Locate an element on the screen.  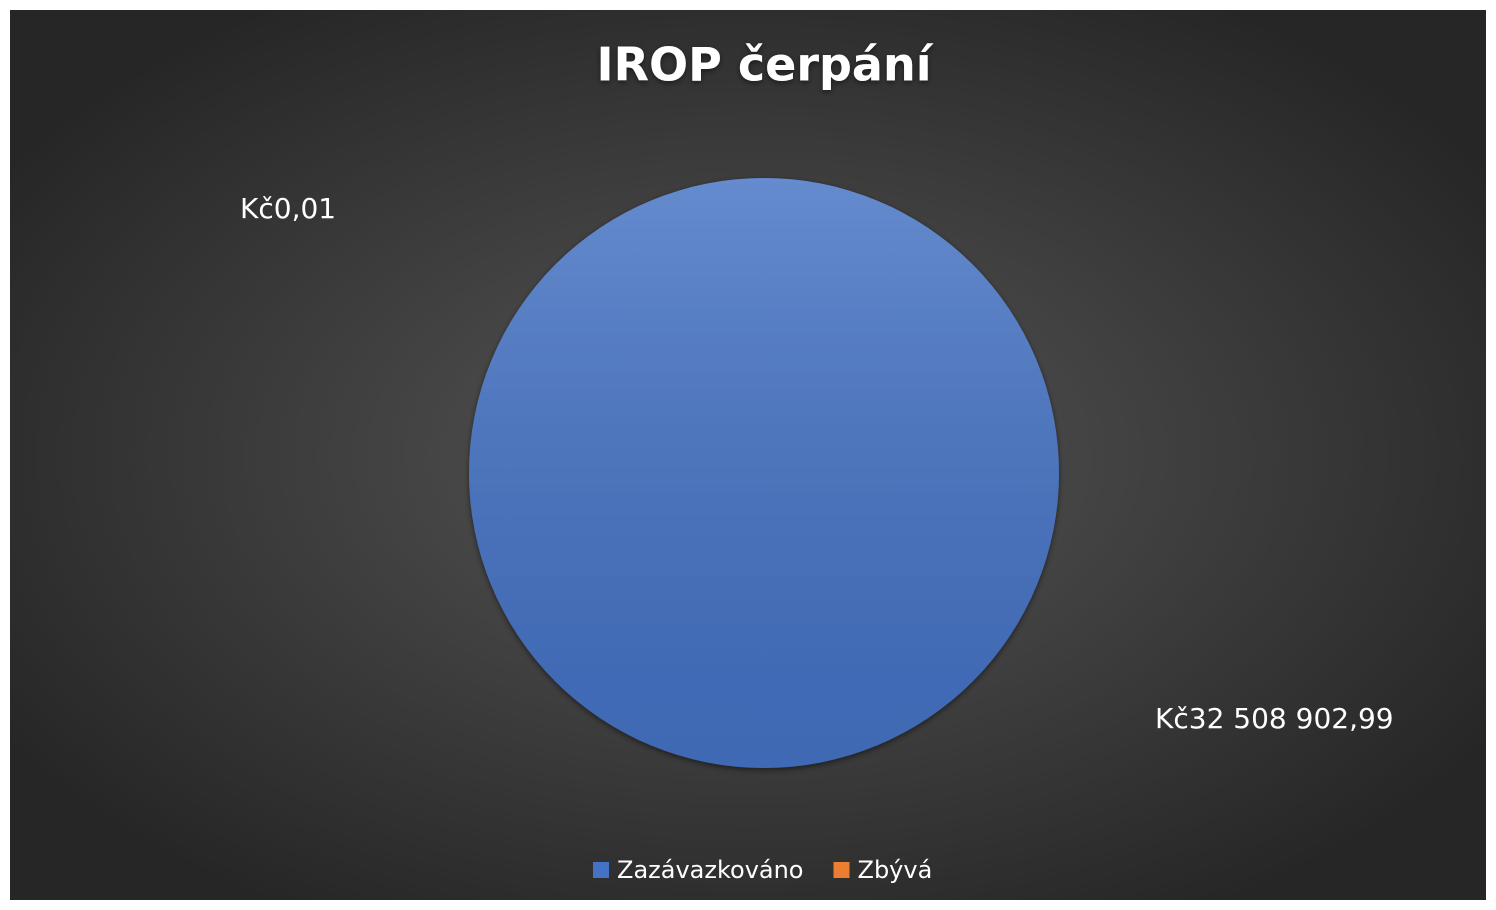
data-label: Kč32 508 902,99 is located at coordinates (1274, 718).